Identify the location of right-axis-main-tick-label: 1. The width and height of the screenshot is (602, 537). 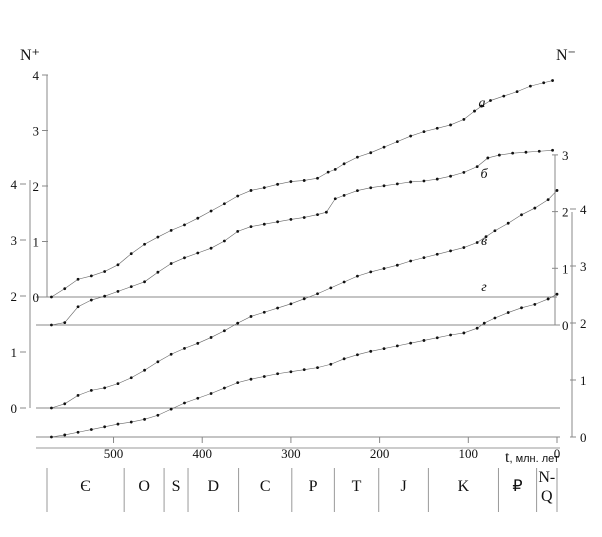
(583, 380).